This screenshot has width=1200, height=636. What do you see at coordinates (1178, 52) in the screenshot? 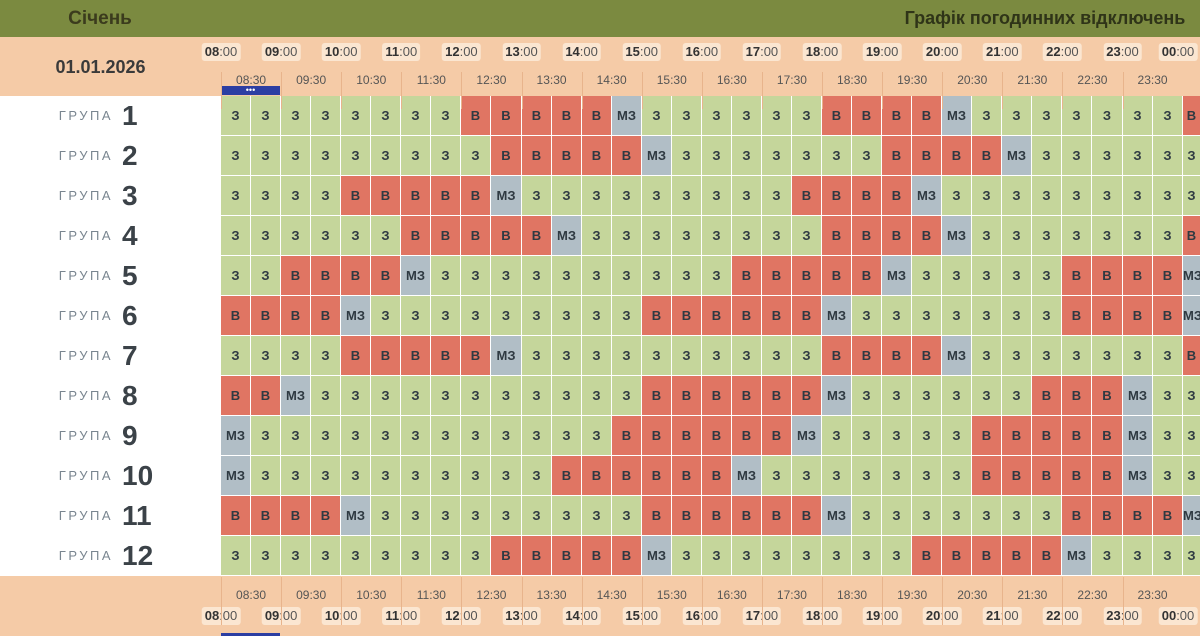
I see `hour-label-top: 00:00` at bounding box center [1178, 52].